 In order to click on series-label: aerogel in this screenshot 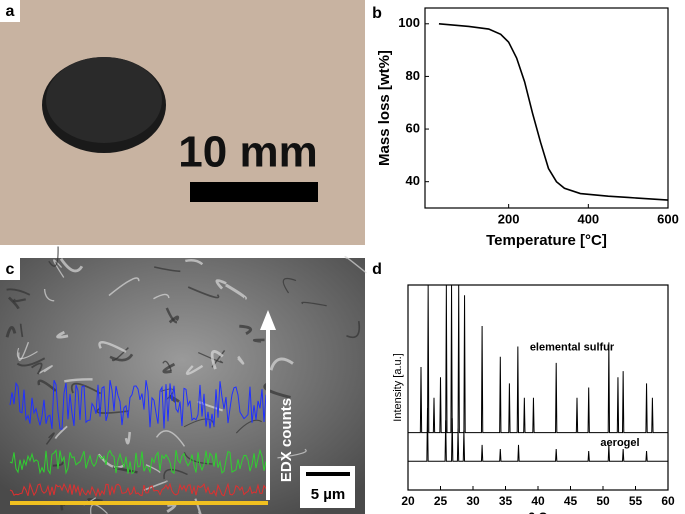, I will do `click(619, 443)`.